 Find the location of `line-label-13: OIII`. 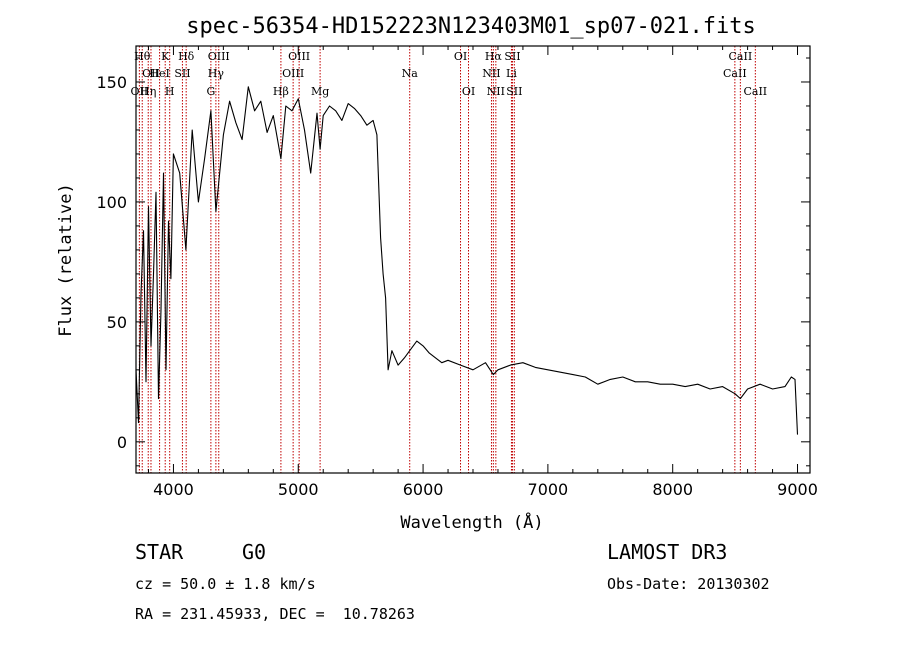

line-label-13: OIII is located at coordinates (293, 73).